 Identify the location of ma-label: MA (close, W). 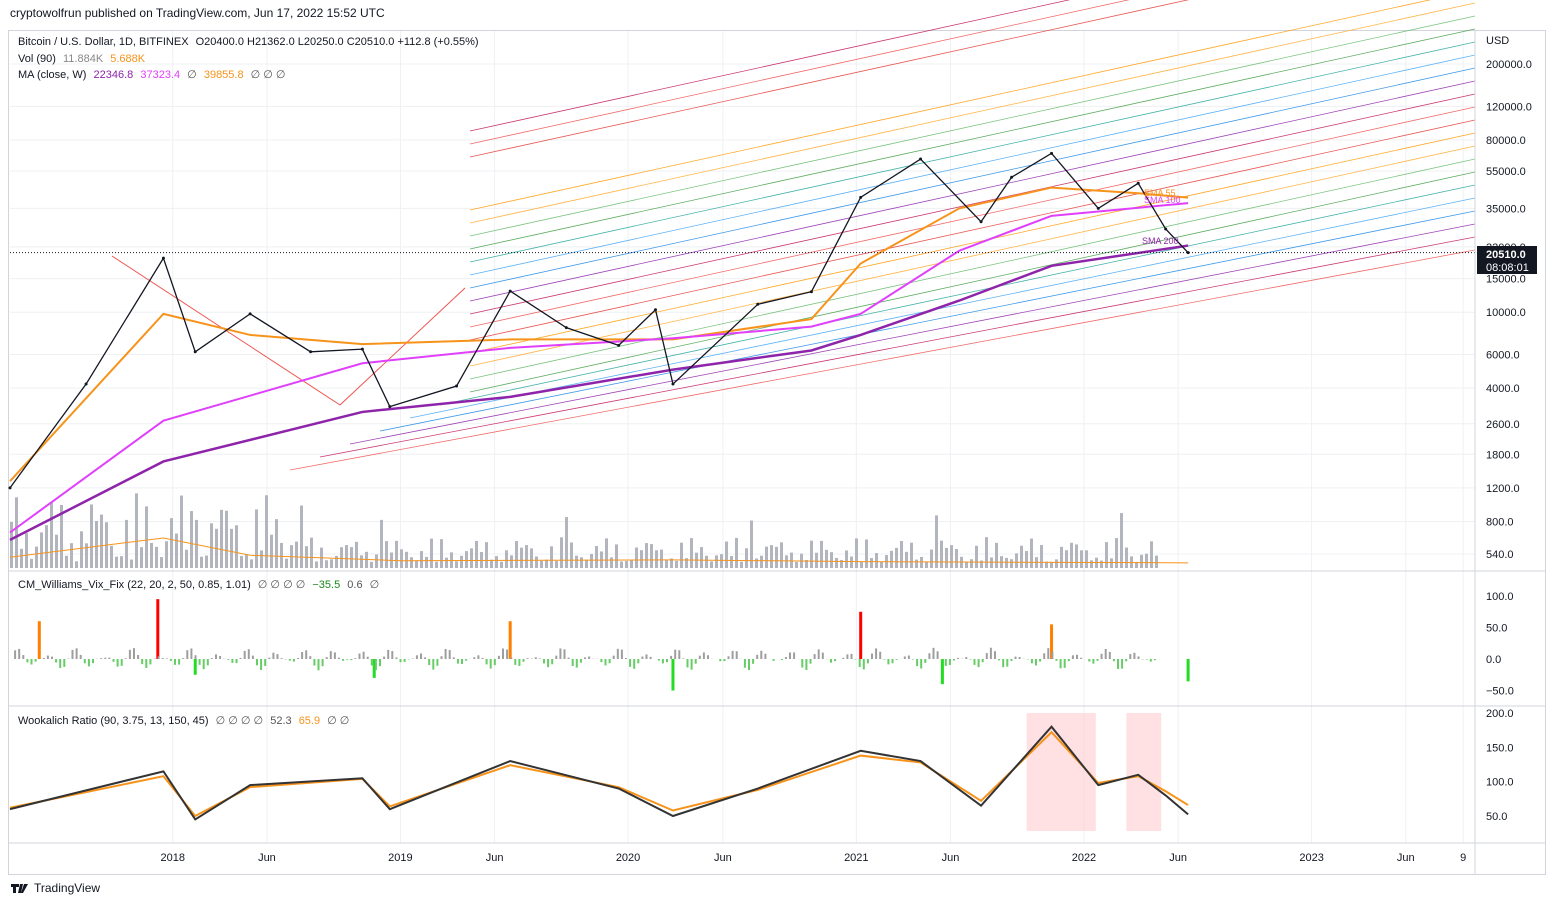
(52, 75).